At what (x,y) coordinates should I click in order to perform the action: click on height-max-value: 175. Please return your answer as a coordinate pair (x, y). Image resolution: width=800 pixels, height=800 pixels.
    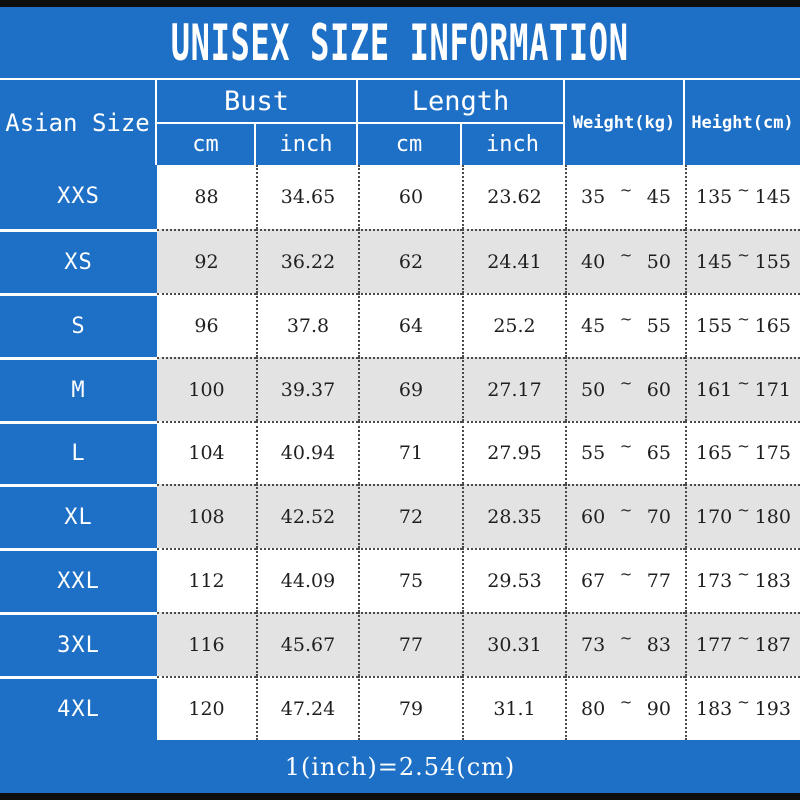
    Looking at the image, I should click on (772, 453).